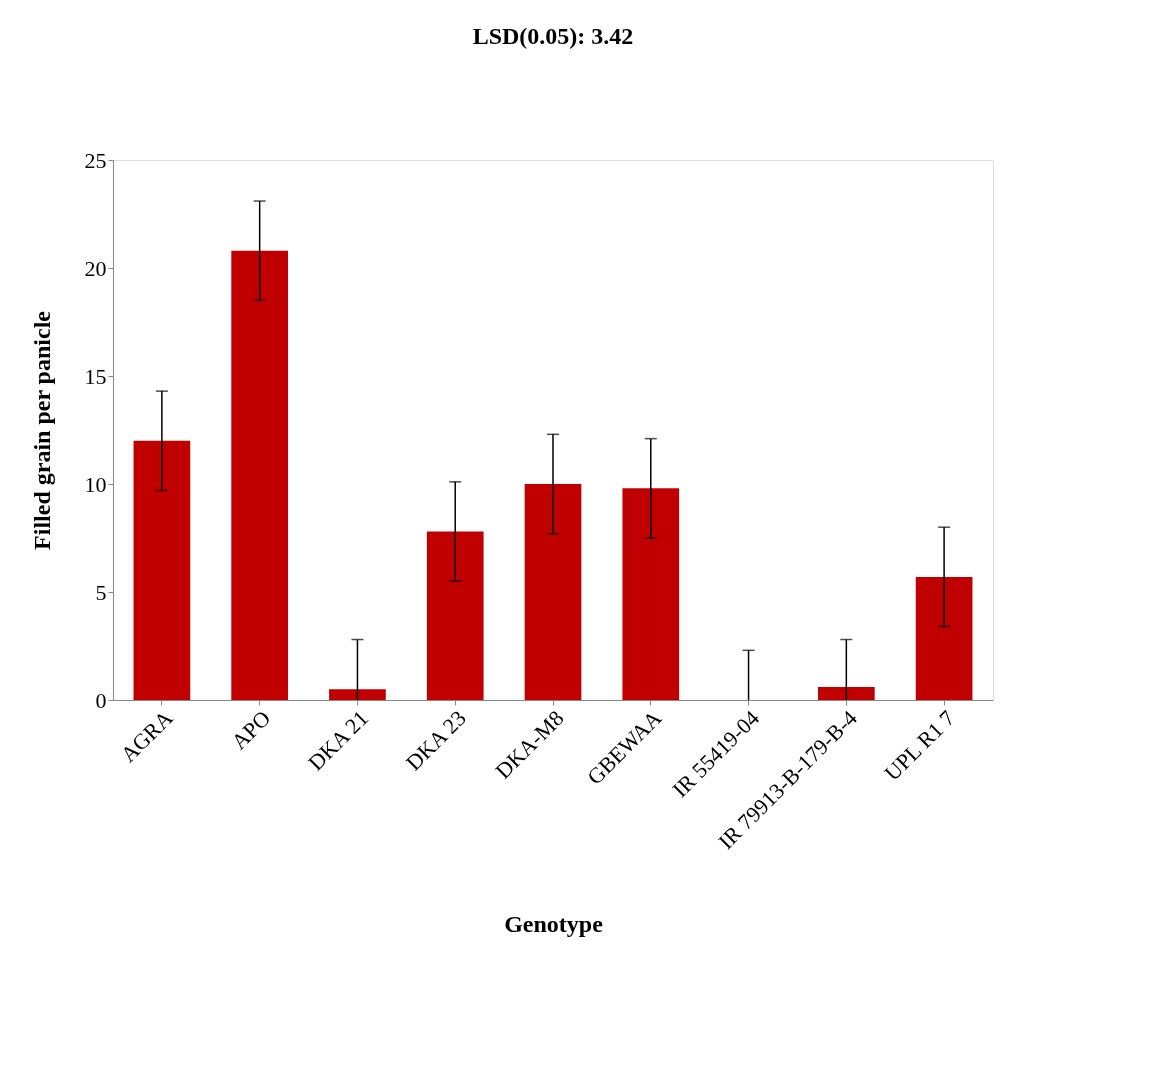 The image size is (1174, 1066). What do you see at coordinates (95, 160) in the screenshot?
I see `y-tick-label: 25` at bounding box center [95, 160].